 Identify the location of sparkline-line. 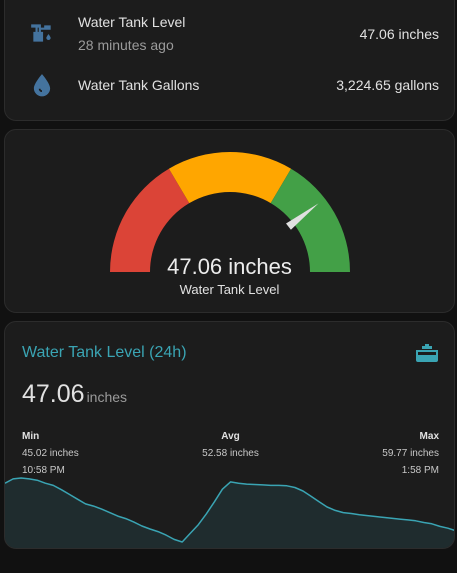
(229, 510).